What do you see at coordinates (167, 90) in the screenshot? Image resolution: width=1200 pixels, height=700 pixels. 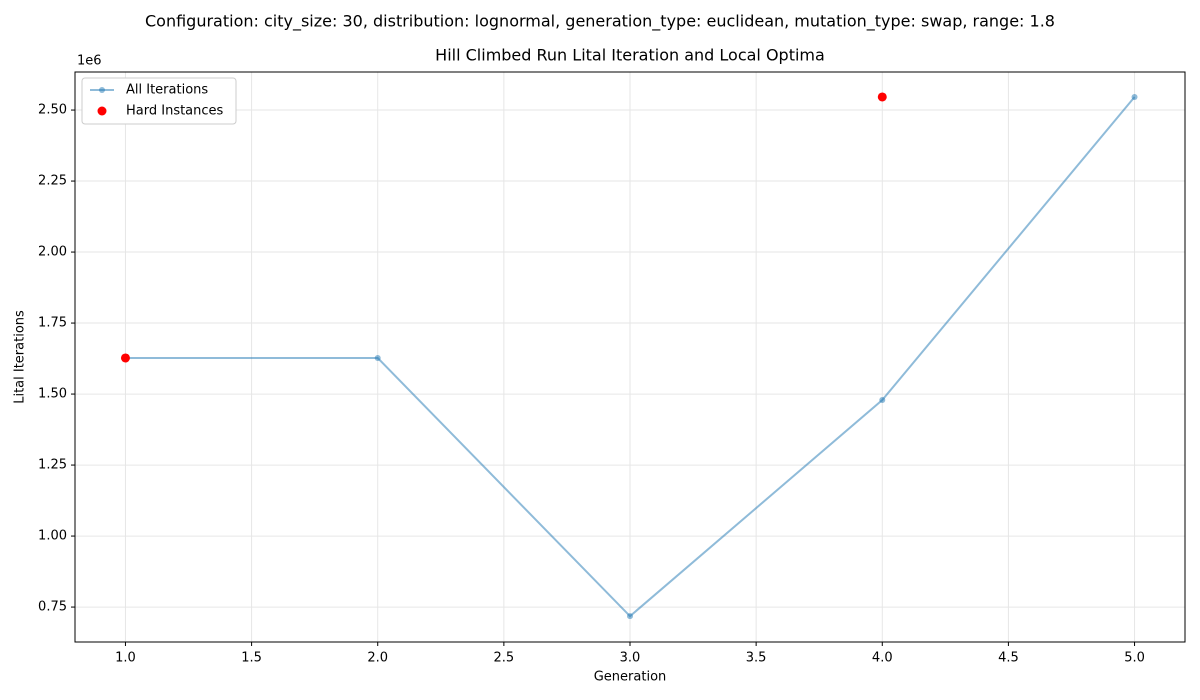 I see `legend-label: All Iterations` at bounding box center [167, 90].